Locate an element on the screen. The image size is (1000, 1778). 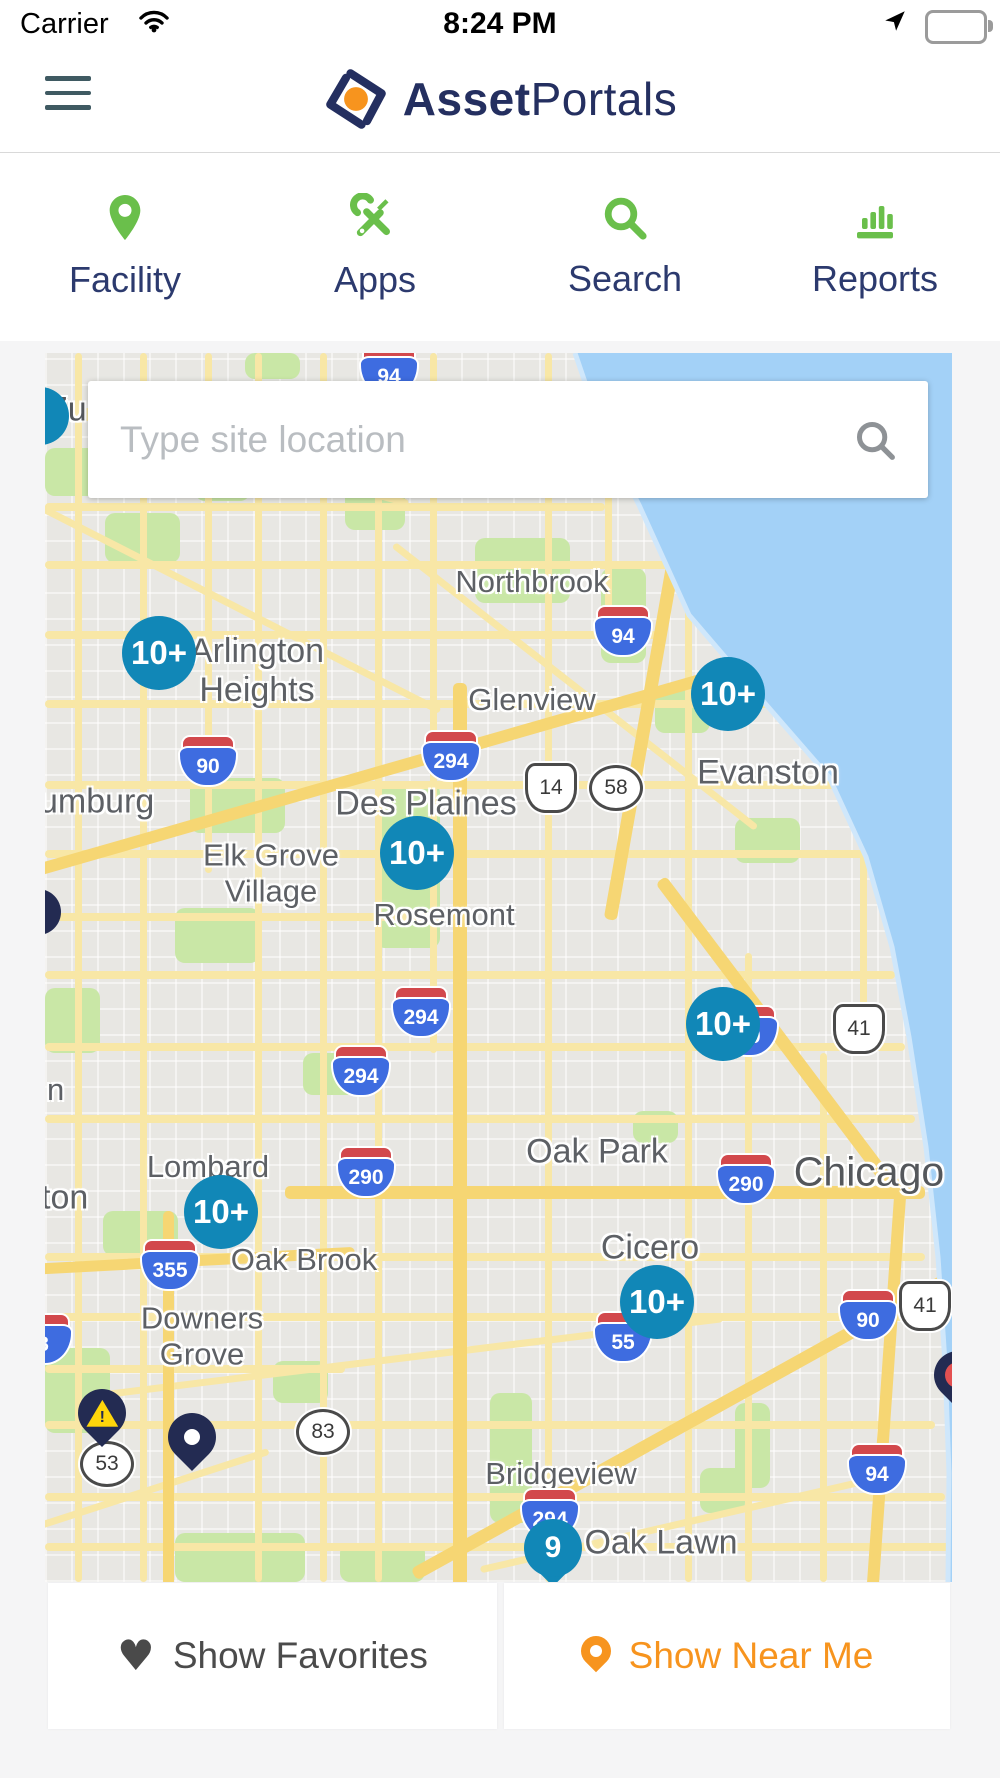
nav-item-facility: Facility is located at coordinates (125, 247).